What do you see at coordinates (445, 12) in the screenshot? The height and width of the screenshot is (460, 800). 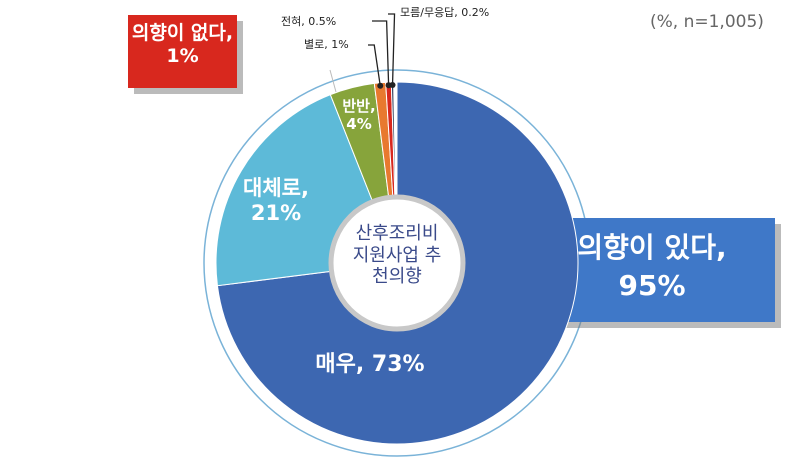 I see `value-label: 모름/무응답, 0.2%` at bounding box center [445, 12].